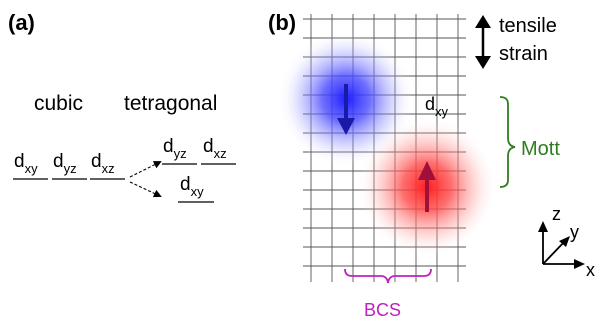 This screenshot has width=598, height=324. Describe the element at coordinates (382, 310) in the screenshot. I see `bcs-label: BCS` at that location.